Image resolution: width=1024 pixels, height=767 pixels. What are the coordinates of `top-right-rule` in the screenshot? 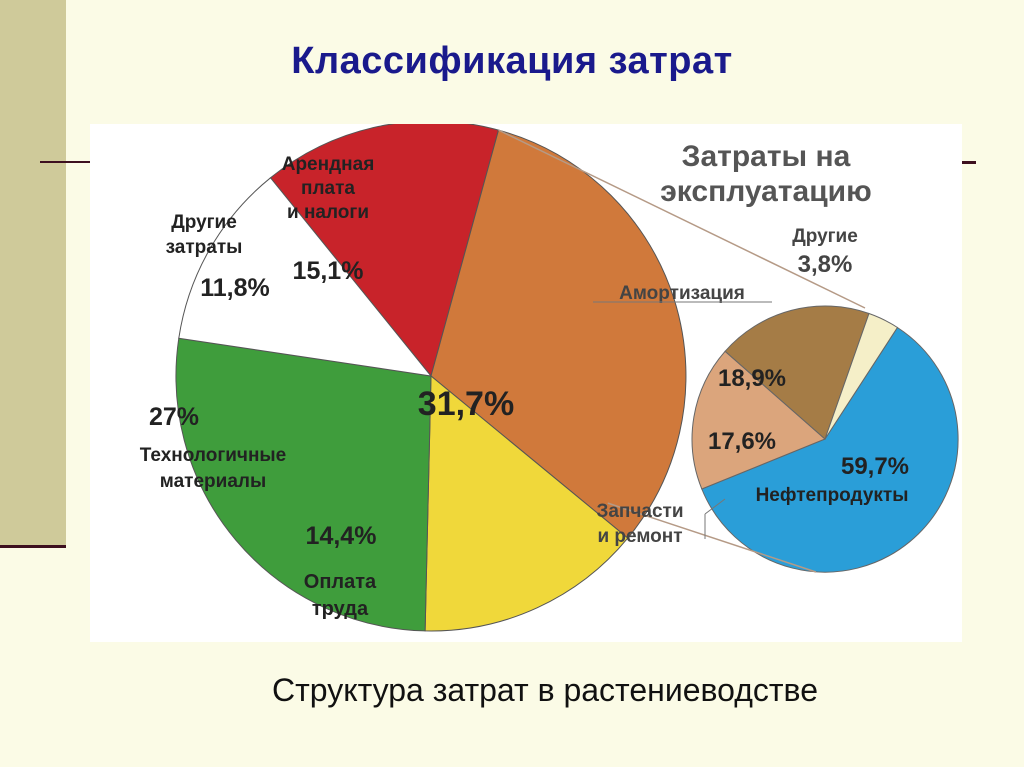 It's located at (967, 162).